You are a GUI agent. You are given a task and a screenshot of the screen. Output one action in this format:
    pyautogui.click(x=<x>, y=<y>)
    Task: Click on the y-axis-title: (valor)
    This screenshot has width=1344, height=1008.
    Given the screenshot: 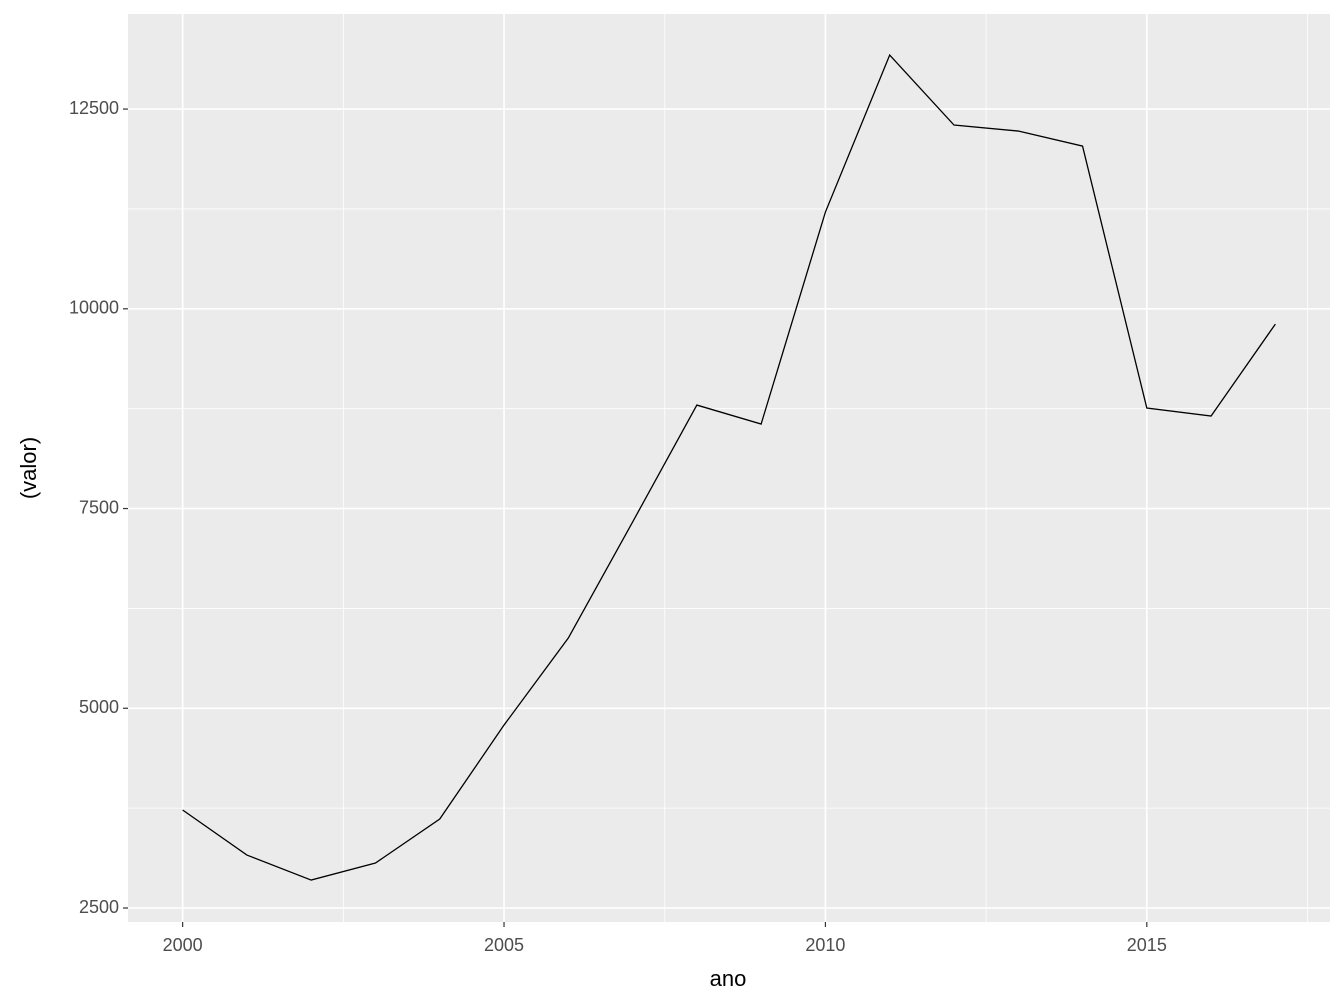 What is the action you would take?
    pyautogui.click(x=28, y=468)
    